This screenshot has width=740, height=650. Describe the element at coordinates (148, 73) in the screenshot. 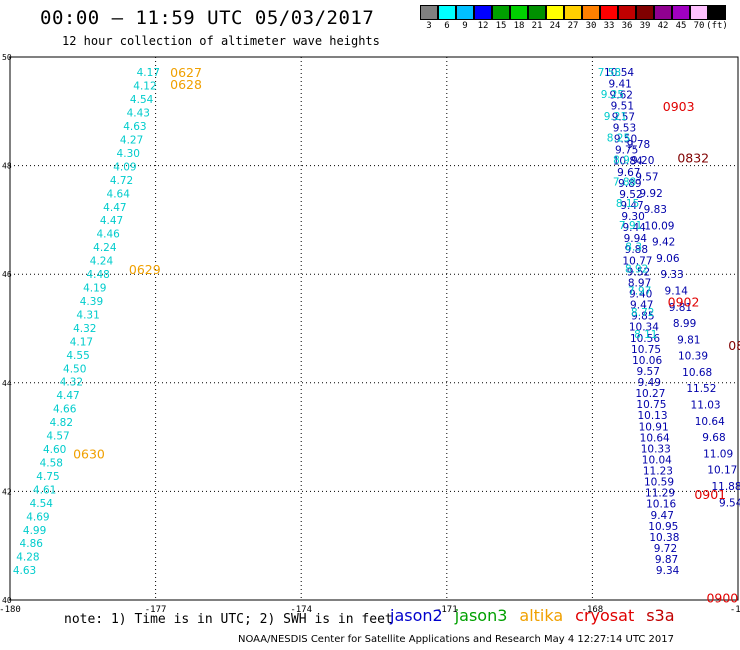

I see `wave-height-value: 4.17` at that location.